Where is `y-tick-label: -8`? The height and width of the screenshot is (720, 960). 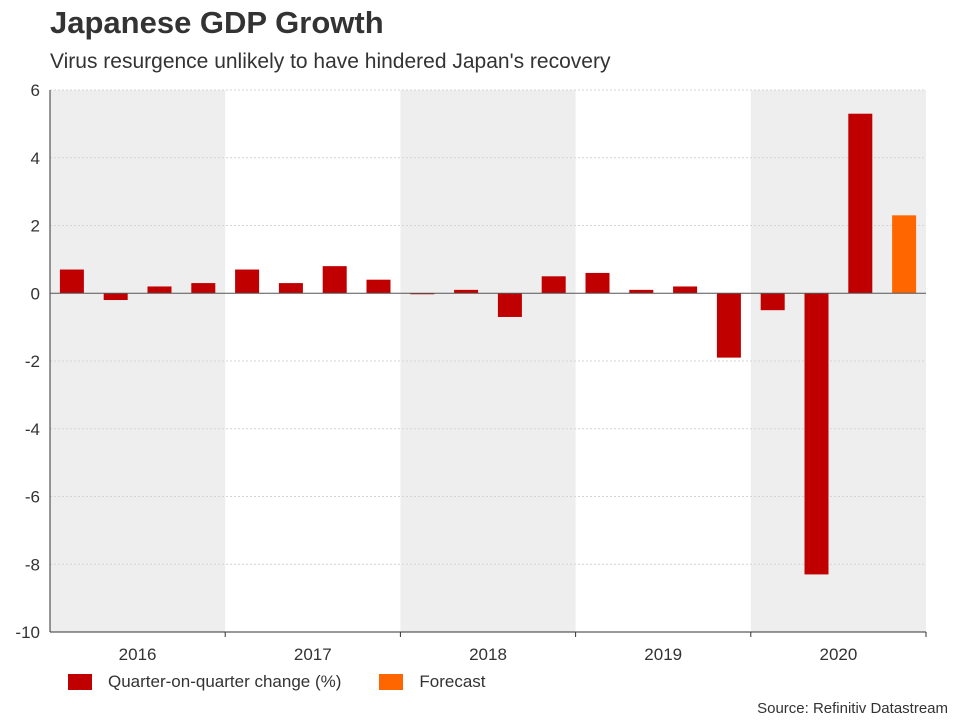 y-tick-label: -8 is located at coordinates (32, 564).